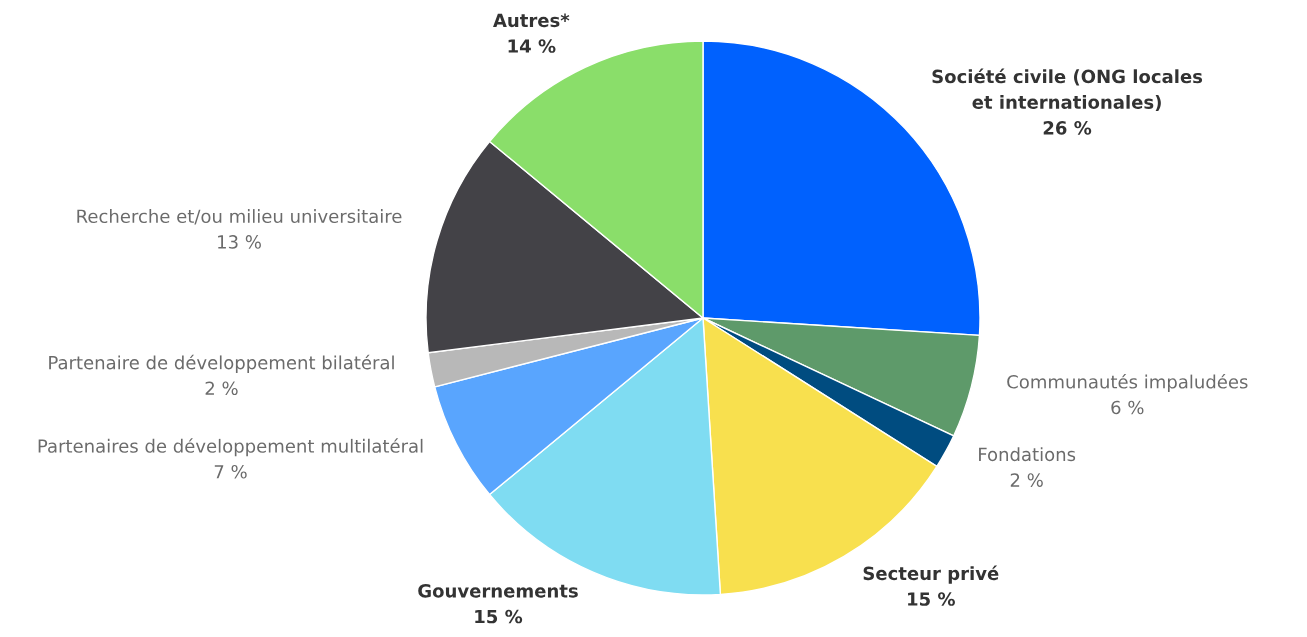  I want to click on slice-label: Autres*, so click(531, 20).